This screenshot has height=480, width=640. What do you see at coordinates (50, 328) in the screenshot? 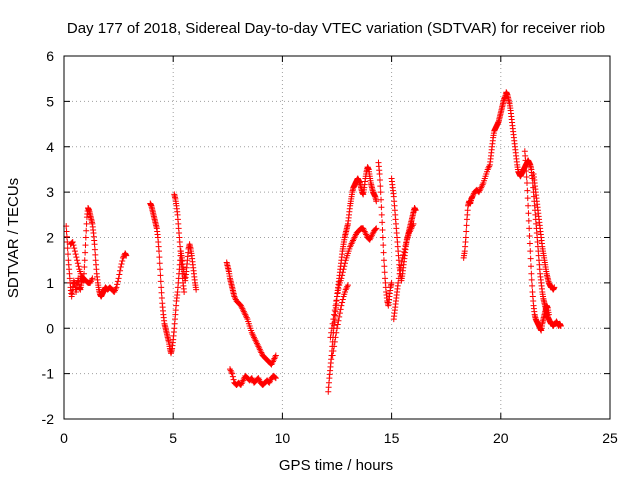
I see `y-tick-label: 0` at bounding box center [50, 328].